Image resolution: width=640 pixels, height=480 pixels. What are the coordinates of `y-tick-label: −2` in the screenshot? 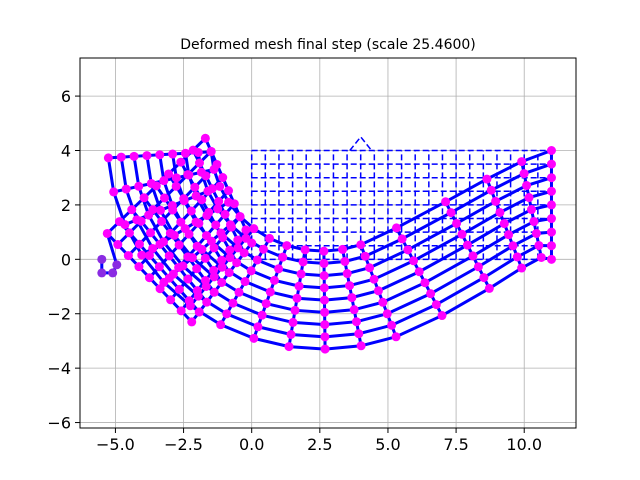 It's located at (59, 314).